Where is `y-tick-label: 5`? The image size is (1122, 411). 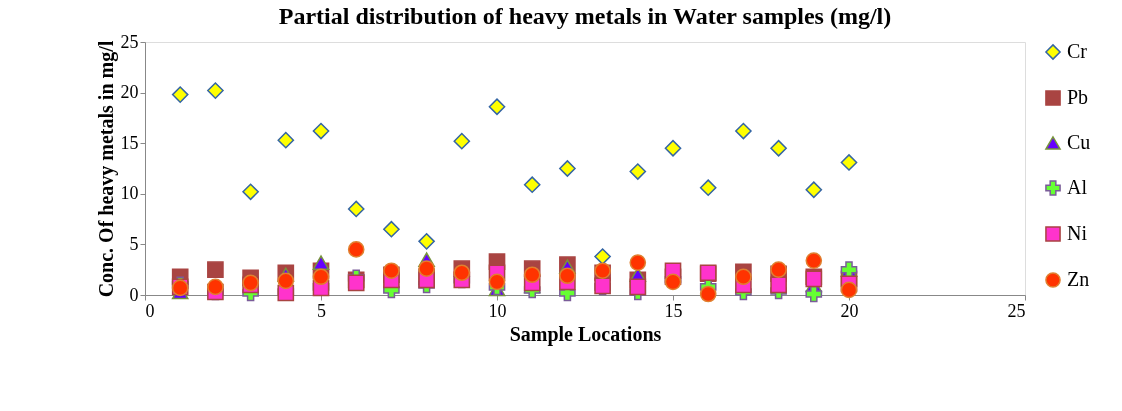 y-tick-label: 5 is located at coordinates (134, 243).